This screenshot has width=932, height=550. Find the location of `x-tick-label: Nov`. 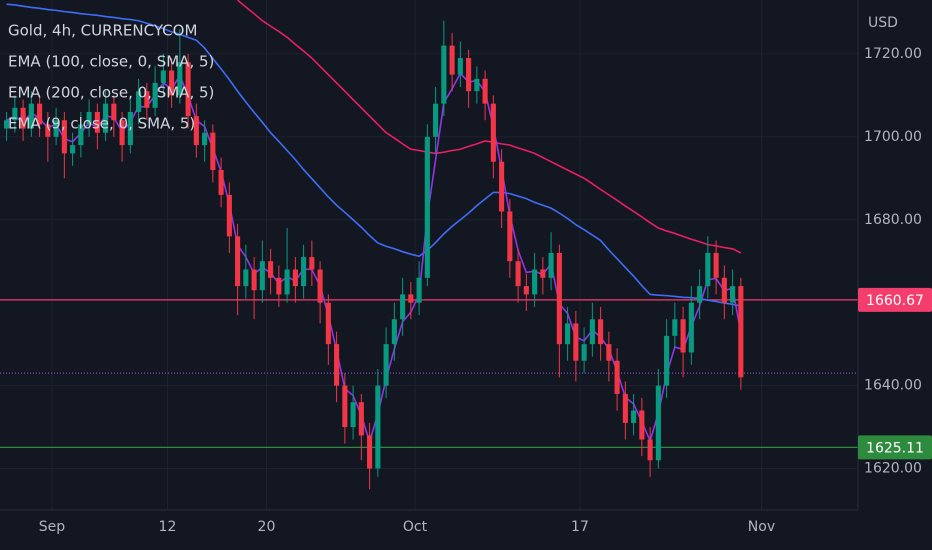

x-tick-label: Nov is located at coordinates (761, 527).